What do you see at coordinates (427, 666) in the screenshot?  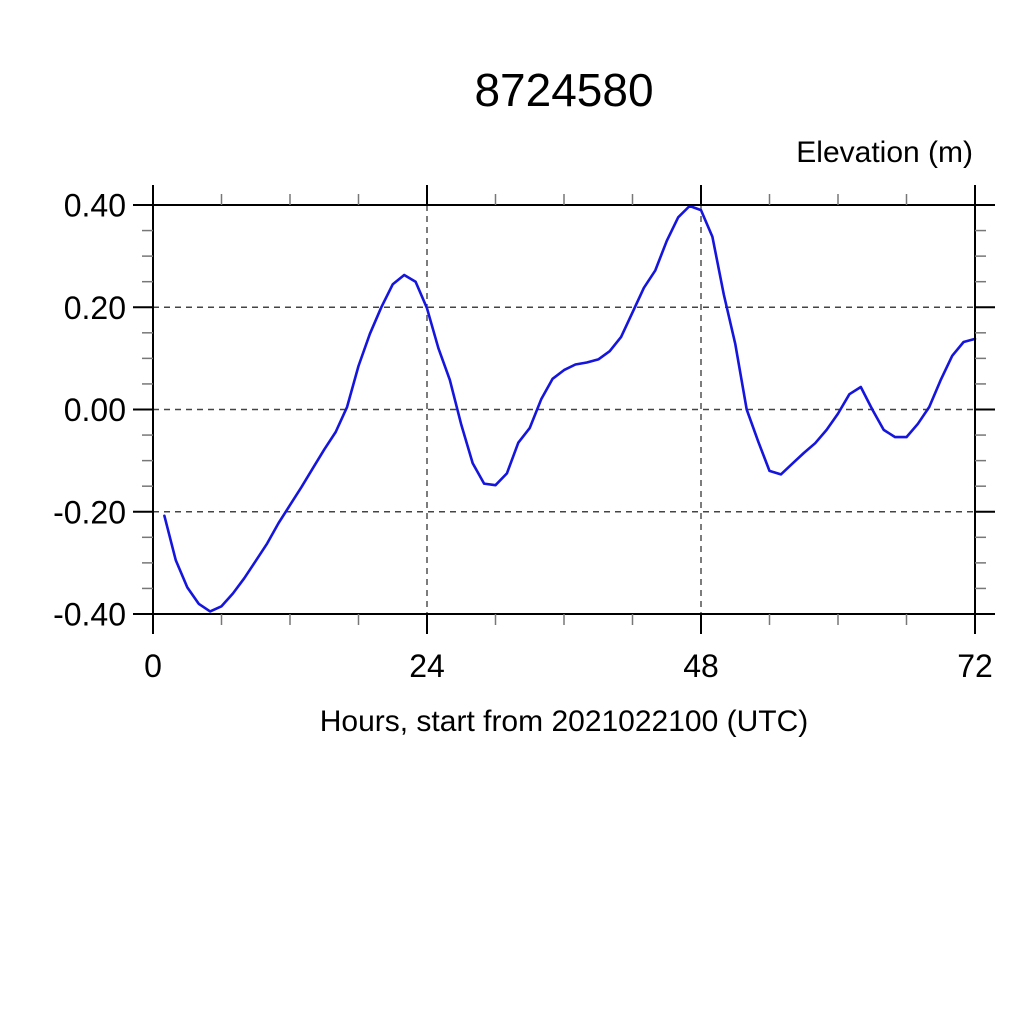 I see `x-tick-label: 24` at bounding box center [427, 666].